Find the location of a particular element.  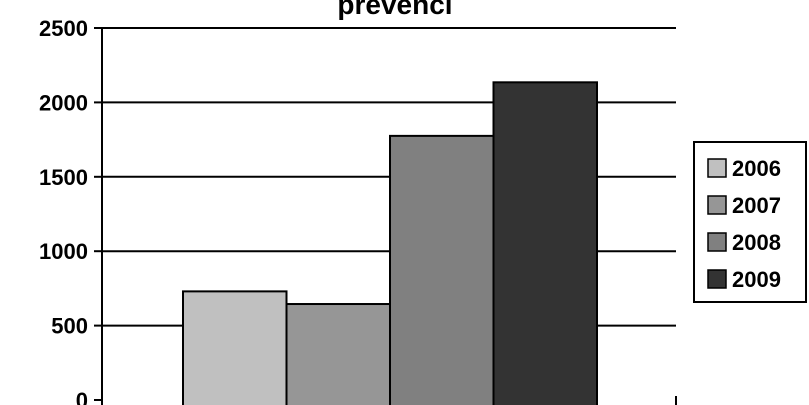

y-tick-label: 2000 is located at coordinates (63, 102).